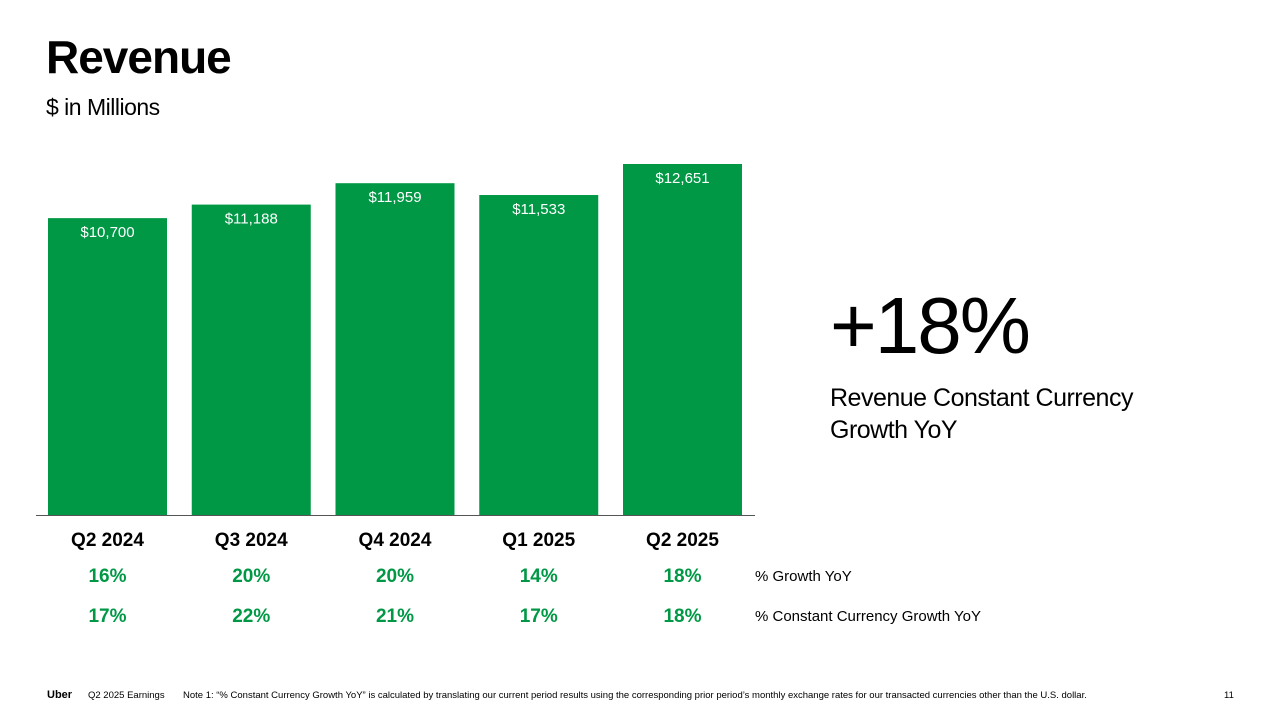 The image size is (1280, 720). I want to click on bar-value-label: $11,188, so click(251, 219).